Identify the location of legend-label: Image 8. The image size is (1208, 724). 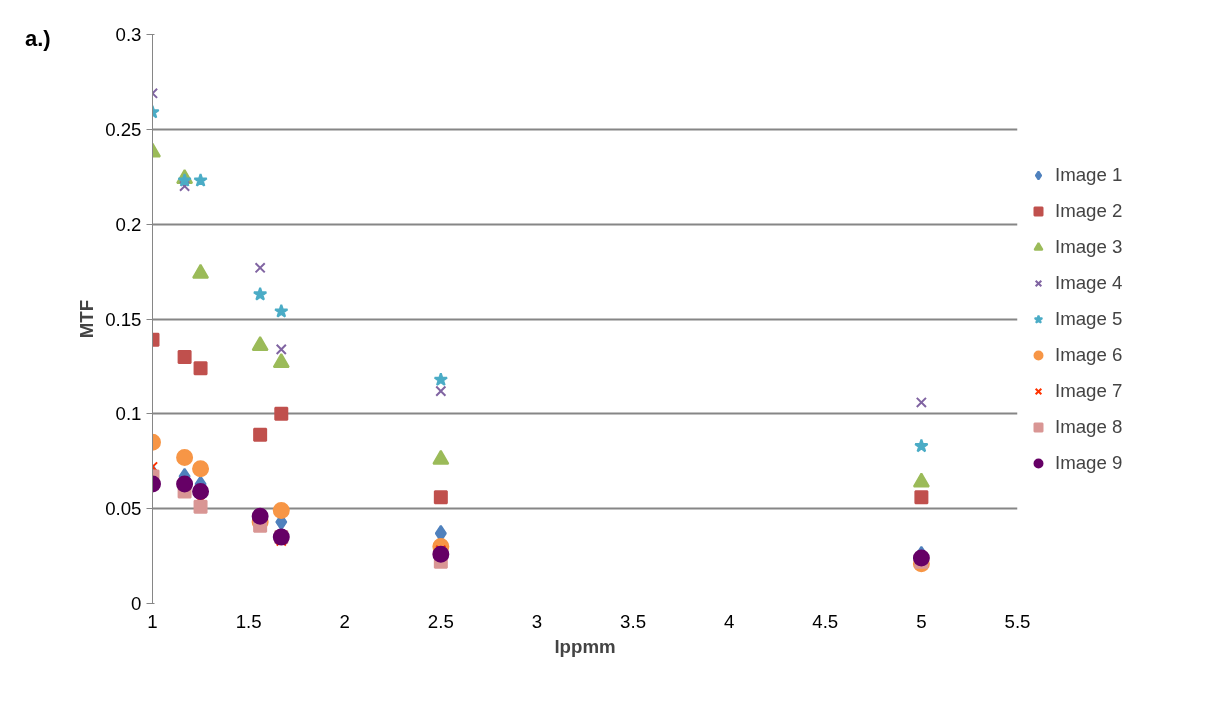
(1089, 426).